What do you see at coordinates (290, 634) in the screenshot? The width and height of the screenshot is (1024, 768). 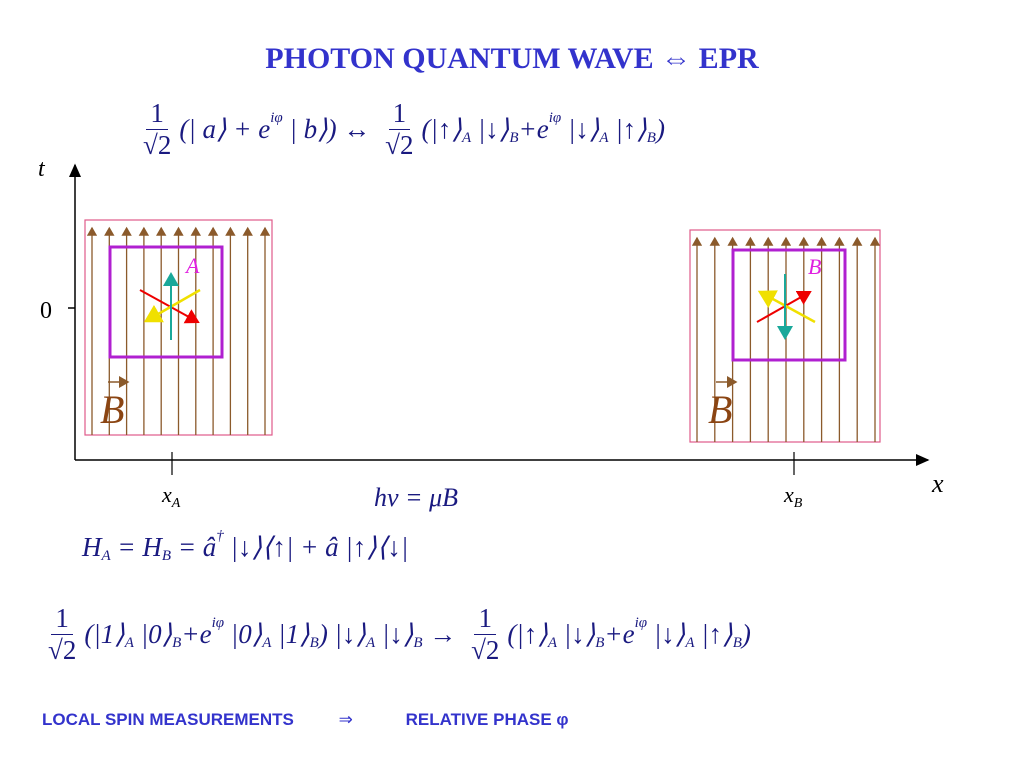 I see `equation-part: |1⟩` at bounding box center [290, 634].